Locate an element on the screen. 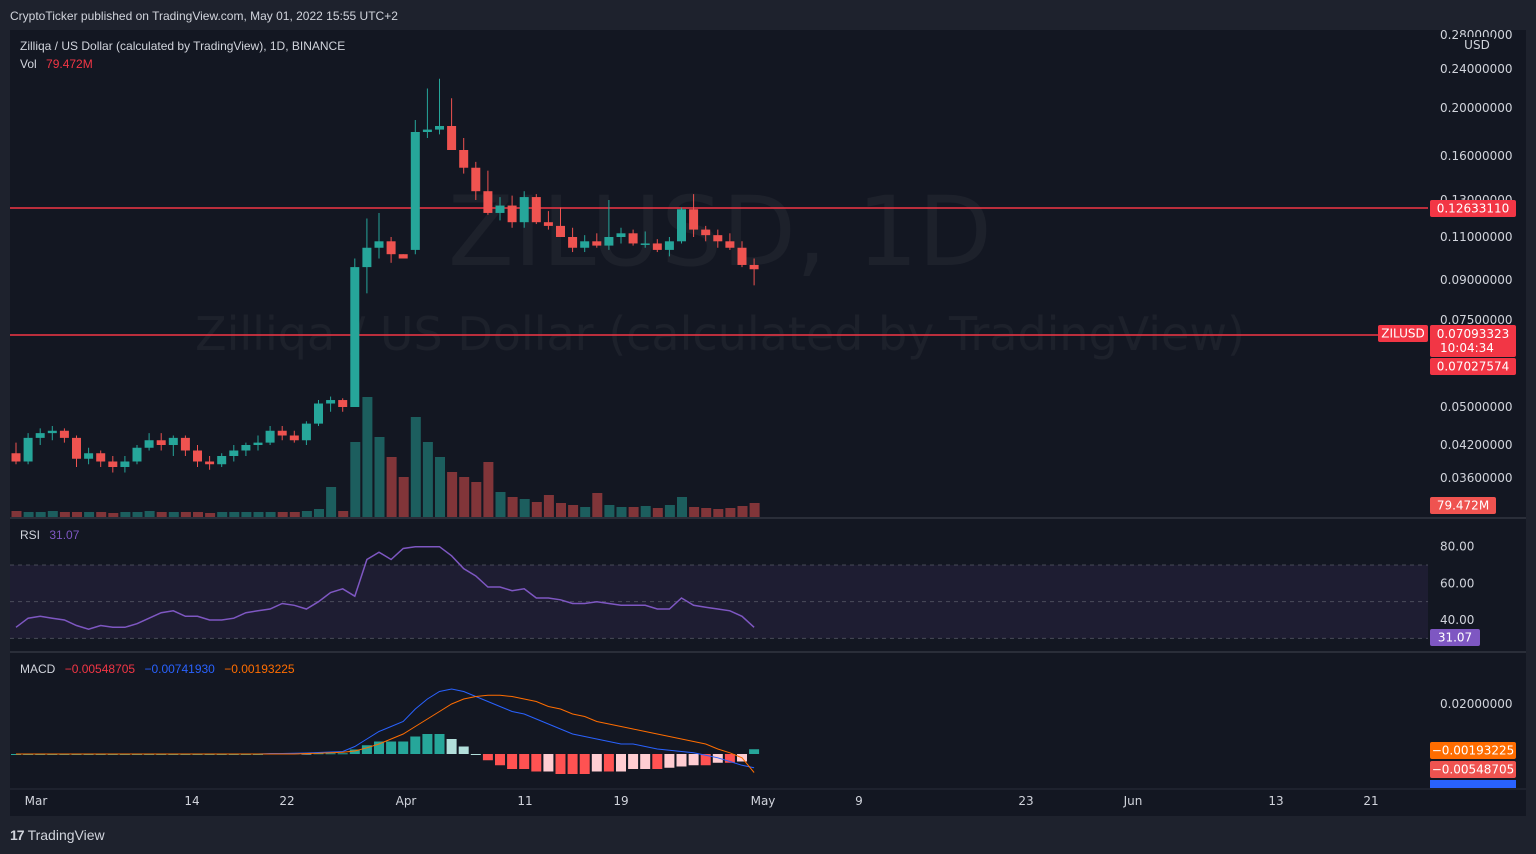 The image size is (1536, 854). histogram-tag-bg is located at coordinates (1473, 750).